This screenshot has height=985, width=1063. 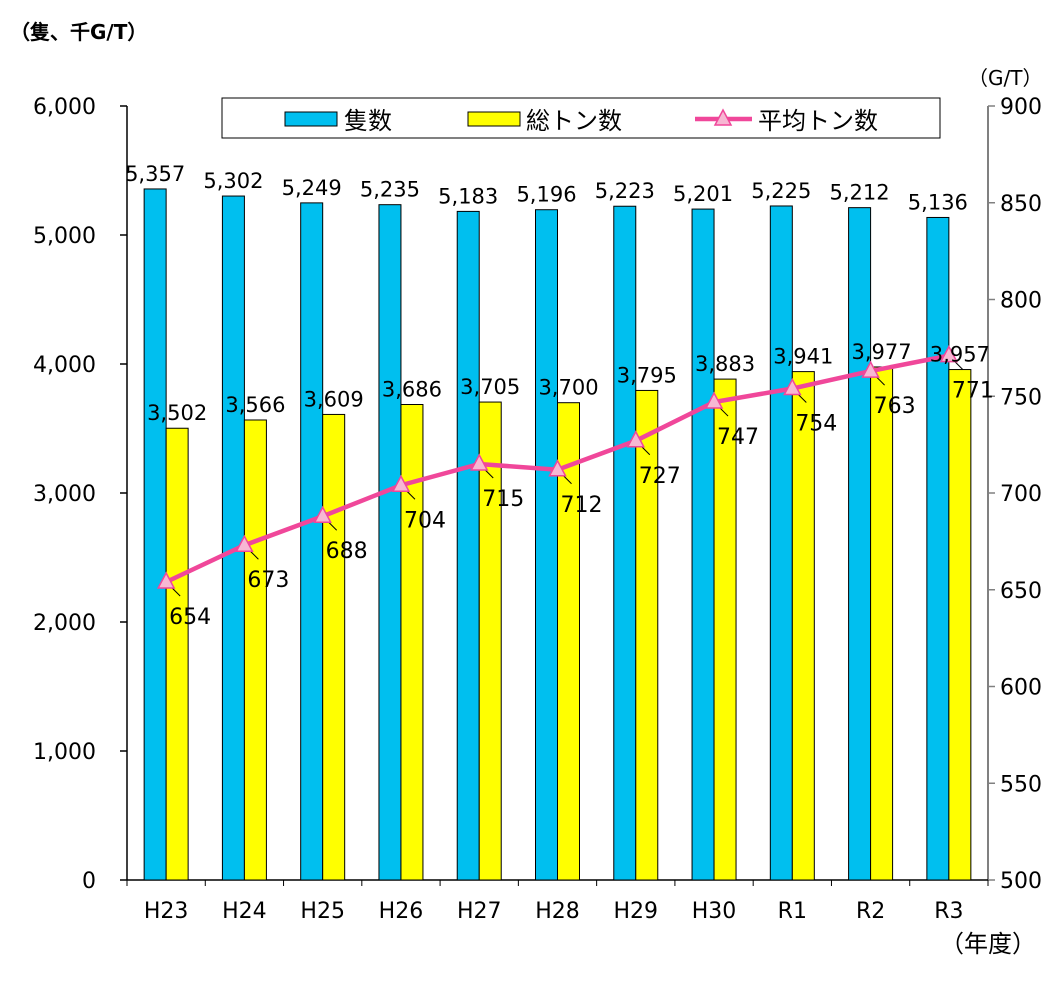 What do you see at coordinates (322, 911) in the screenshot?
I see `x-tick-label: H25` at bounding box center [322, 911].